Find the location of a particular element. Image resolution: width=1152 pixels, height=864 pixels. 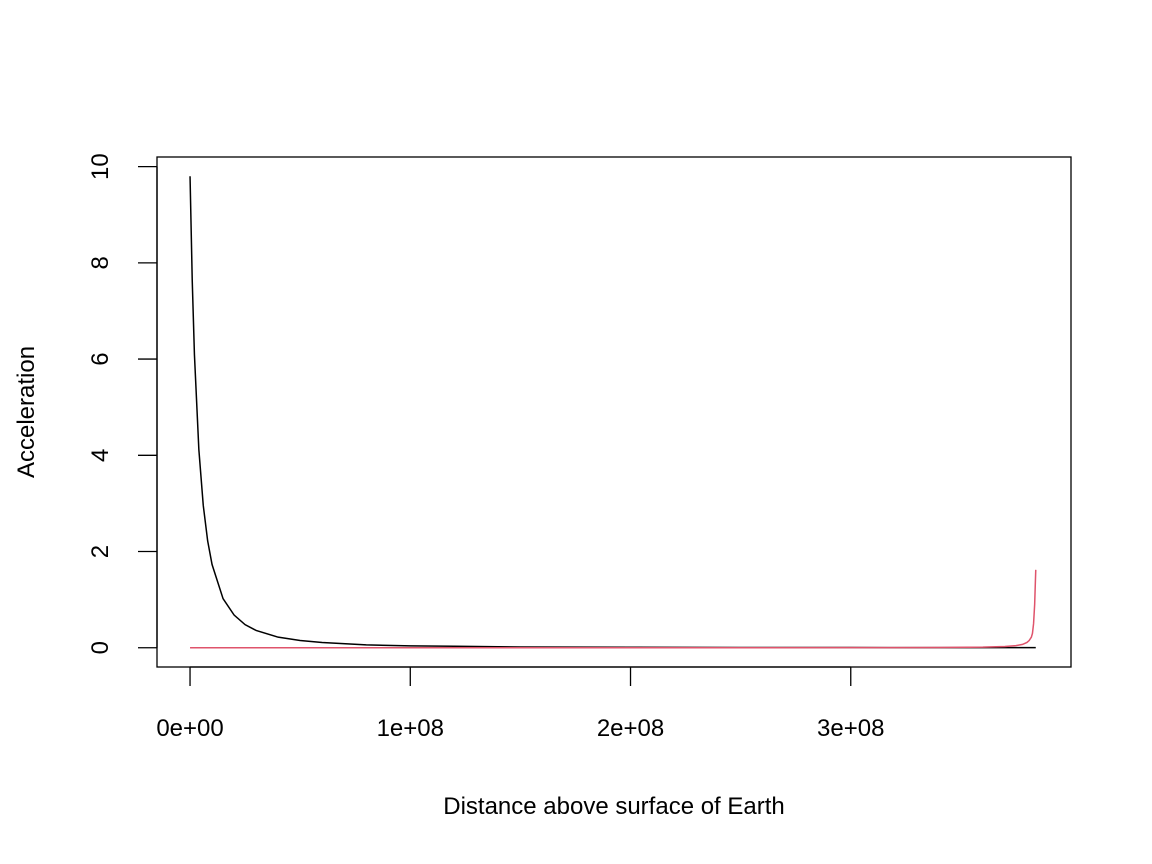

y-tick-label: 10 is located at coordinates (100, 166).